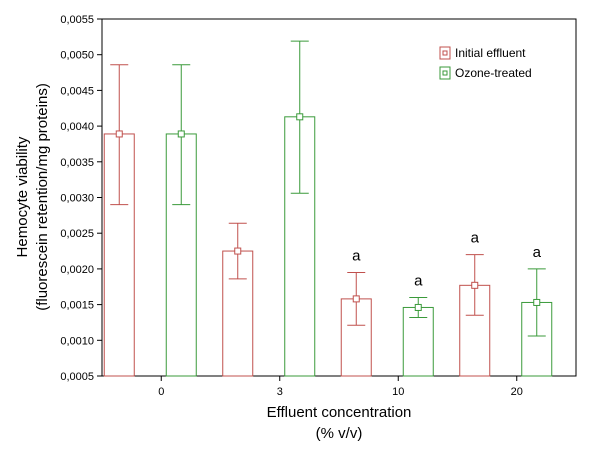 This screenshot has width=600, height=450. What do you see at coordinates (77, 270) in the screenshot?
I see `y-tick-label: 0,0020` at bounding box center [77, 270].